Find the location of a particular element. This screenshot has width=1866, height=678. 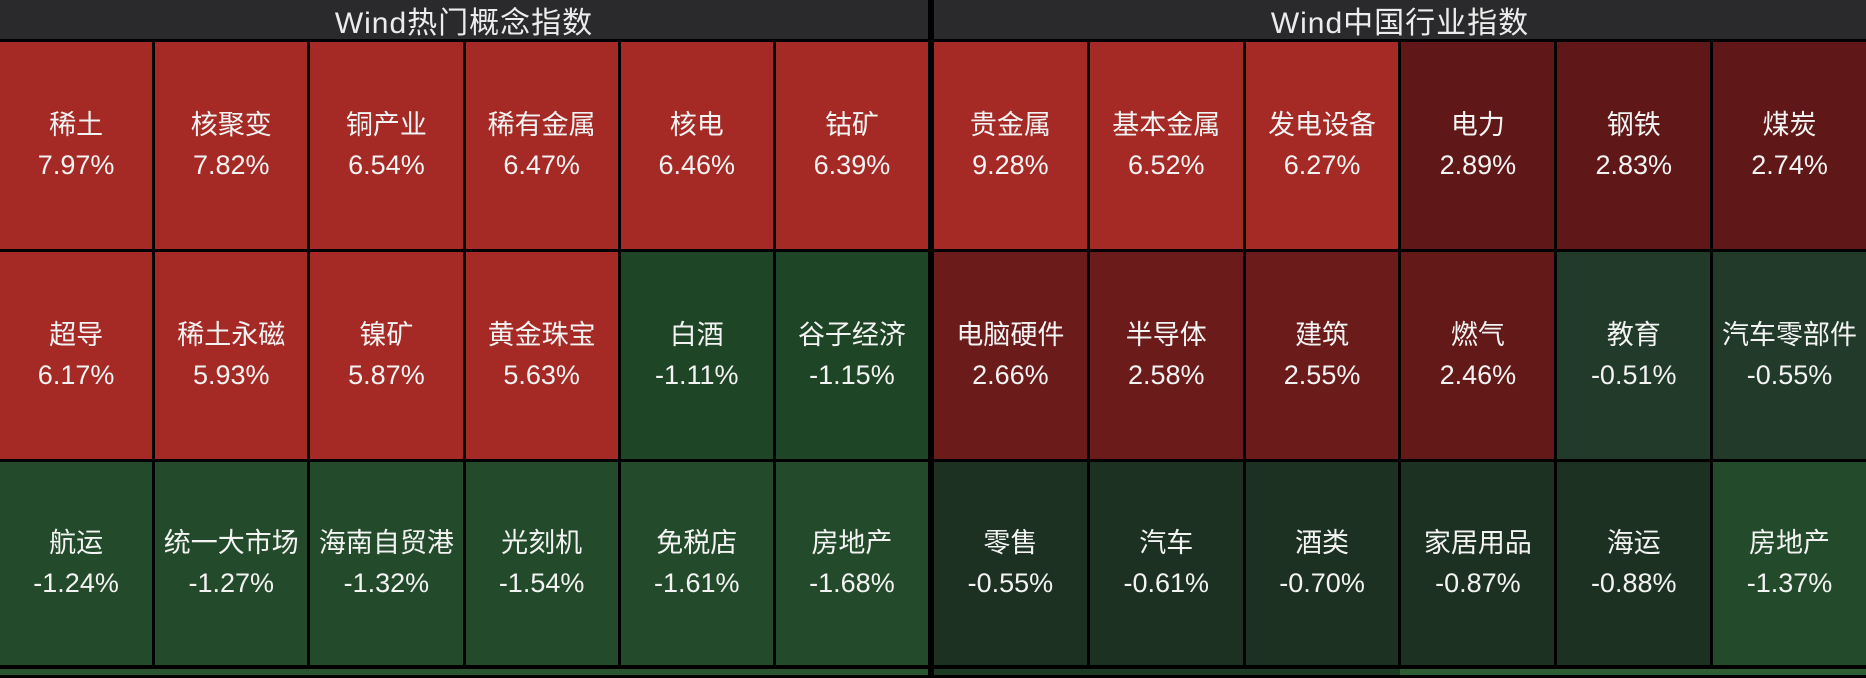

index-tile: 发电设备 6.27% is located at coordinates (1323, 145).